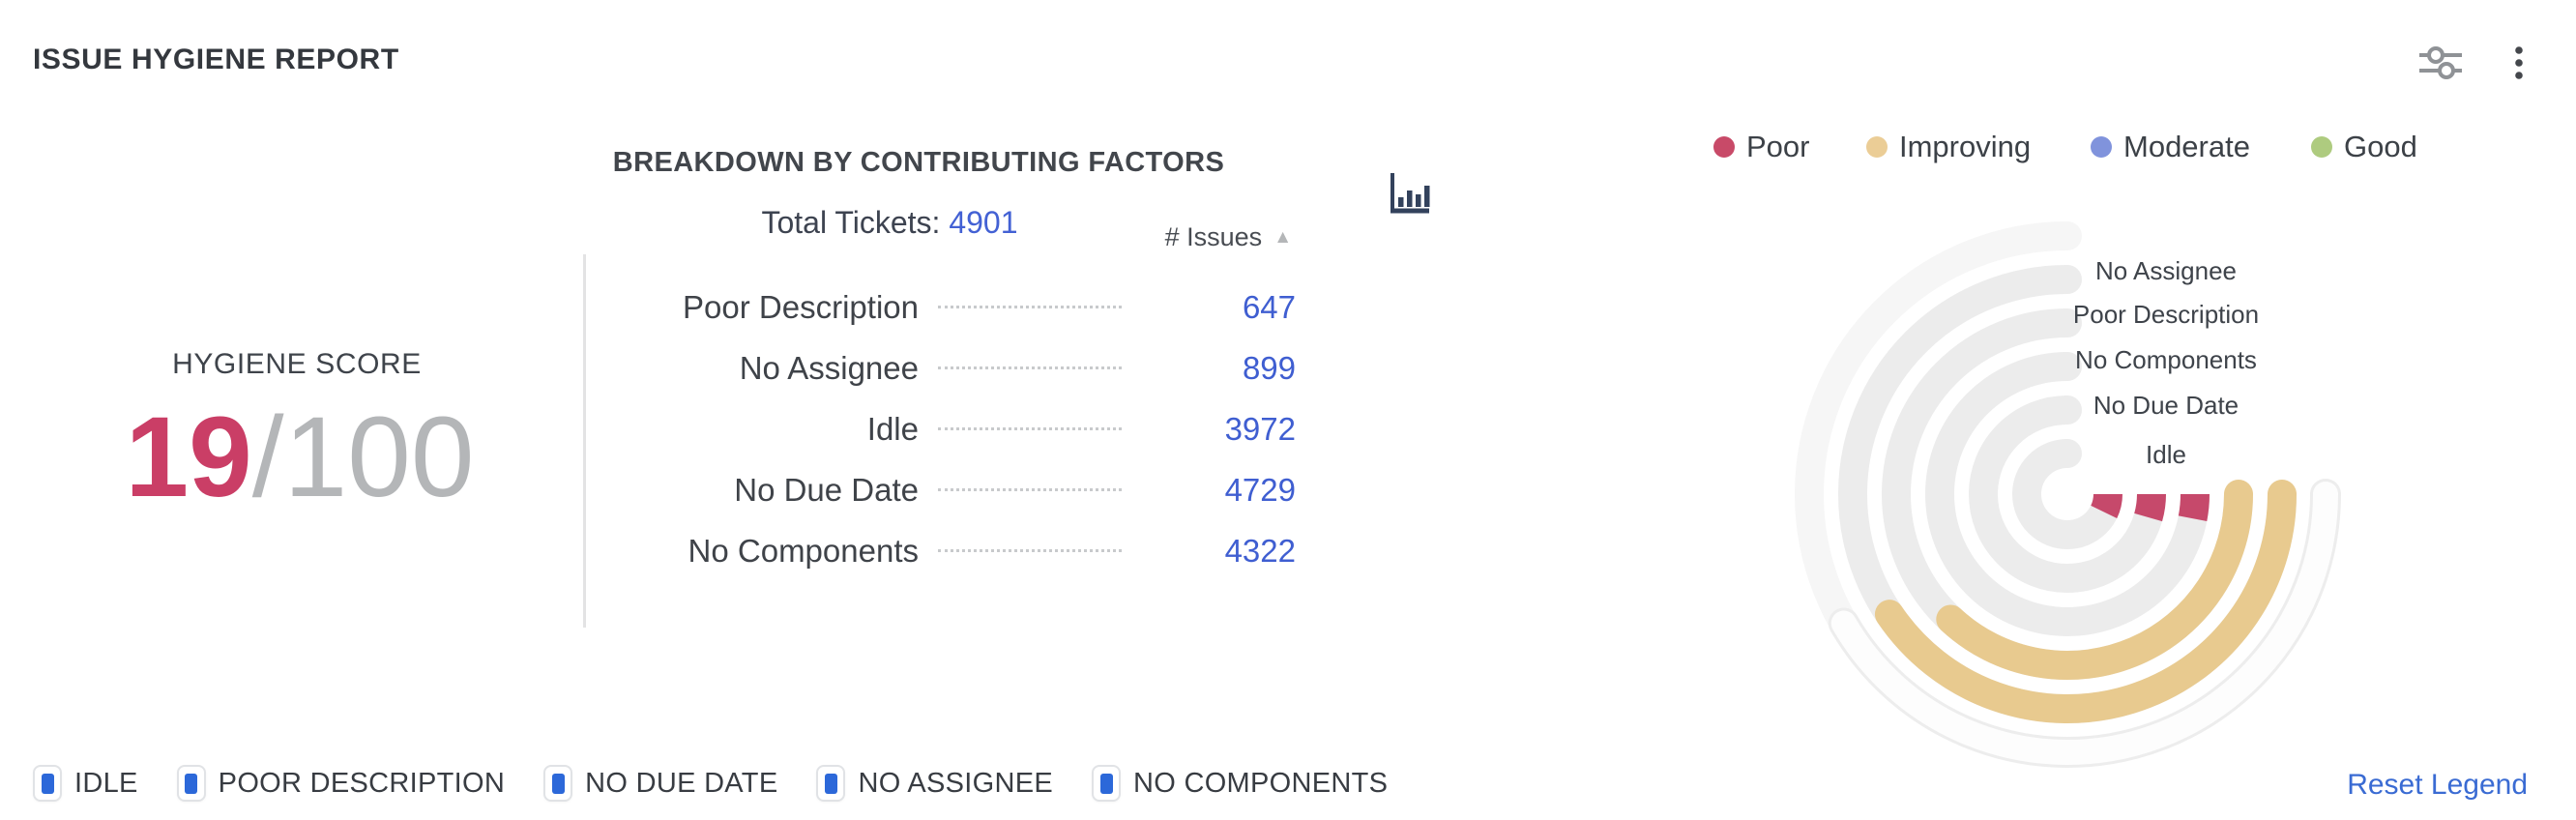 This screenshot has height=820, width=2576. Describe the element at coordinates (983, 222) in the screenshot. I see `total-tickets-value: 4901` at that location.